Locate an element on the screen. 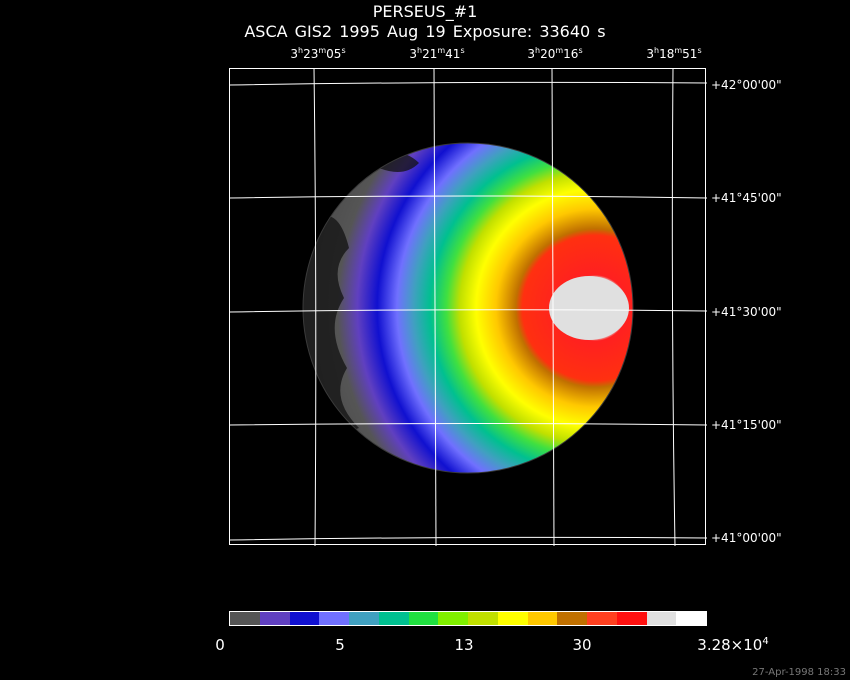 This screenshot has height=680, width=850. dec-label-4: +41°15'00" is located at coordinates (746, 425).